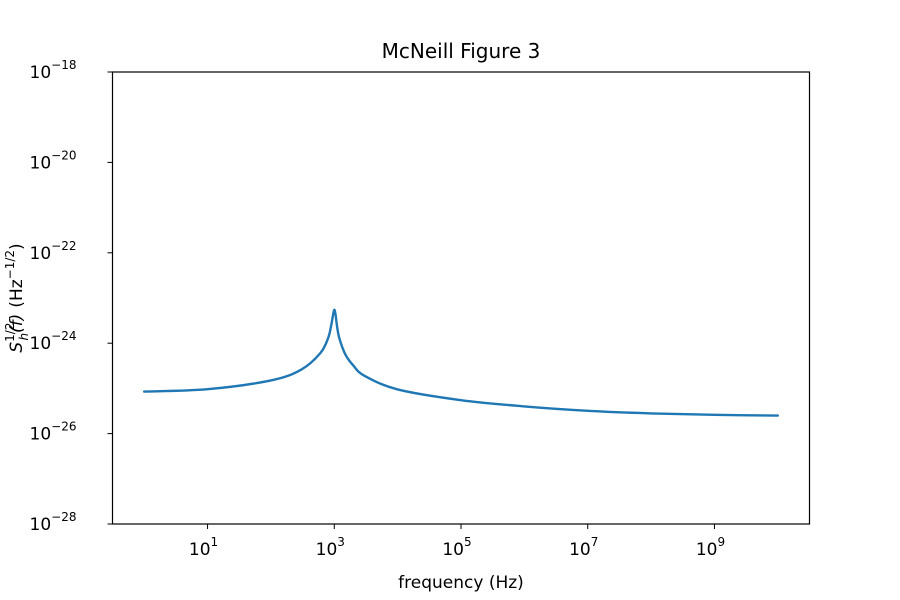  I want to click on x-axis-label: frequency (Hz), so click(461, 583).